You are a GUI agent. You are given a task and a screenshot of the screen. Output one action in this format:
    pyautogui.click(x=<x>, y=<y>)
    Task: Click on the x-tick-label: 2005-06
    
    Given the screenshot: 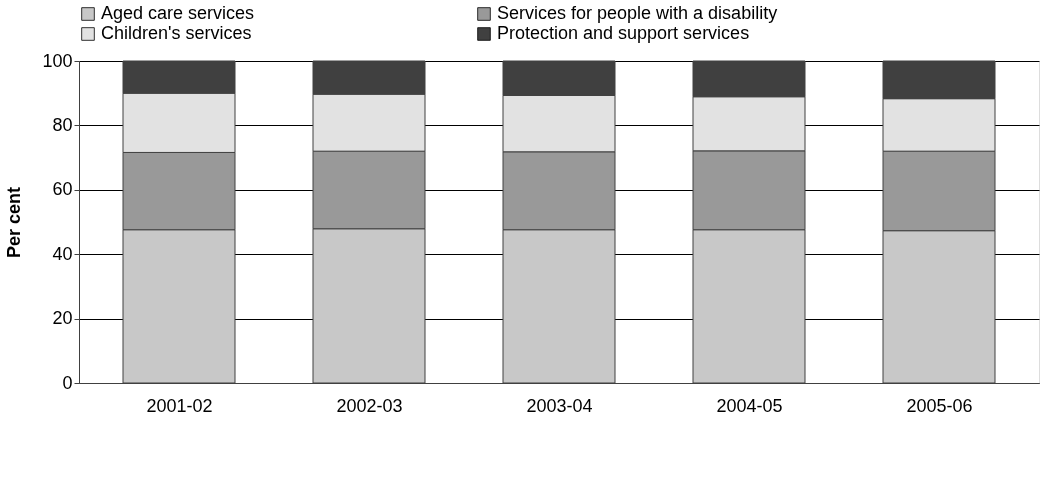 What is the action you would take?
    pyautogui.click(x=939, y=405)
    